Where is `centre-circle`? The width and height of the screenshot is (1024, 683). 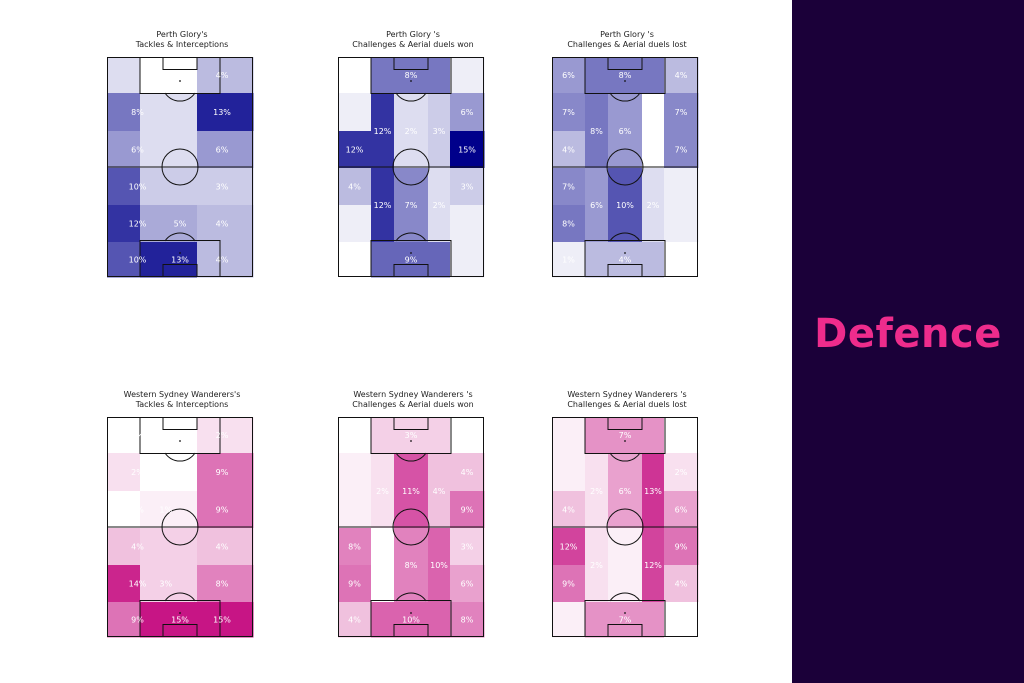 centre-circle is located at coordinates (625, 527).